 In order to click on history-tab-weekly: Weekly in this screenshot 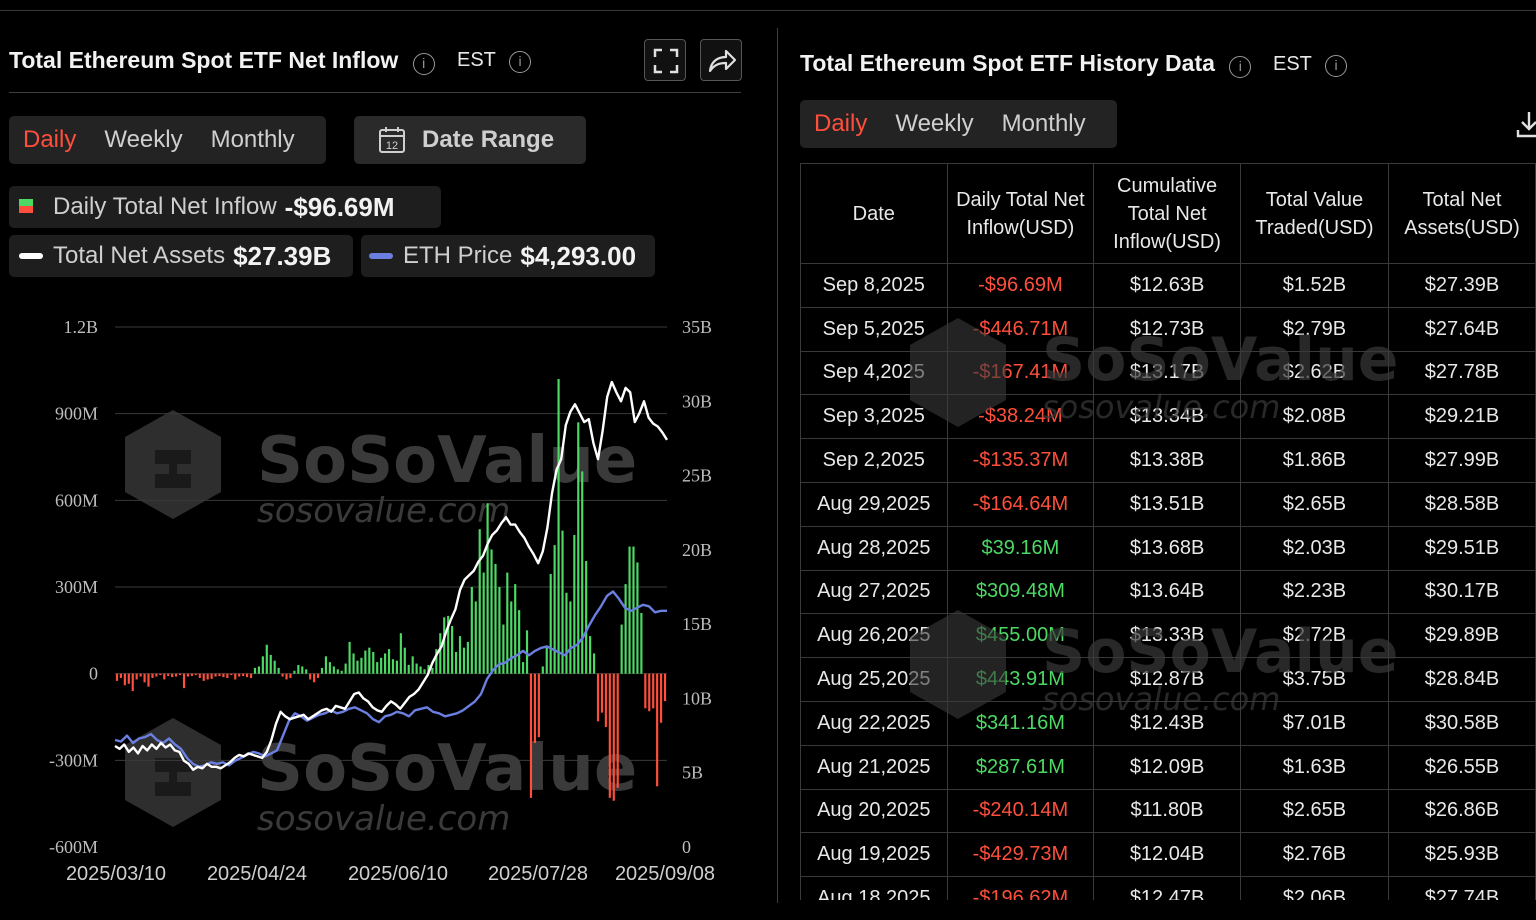, I will do `click(934, 123)`.